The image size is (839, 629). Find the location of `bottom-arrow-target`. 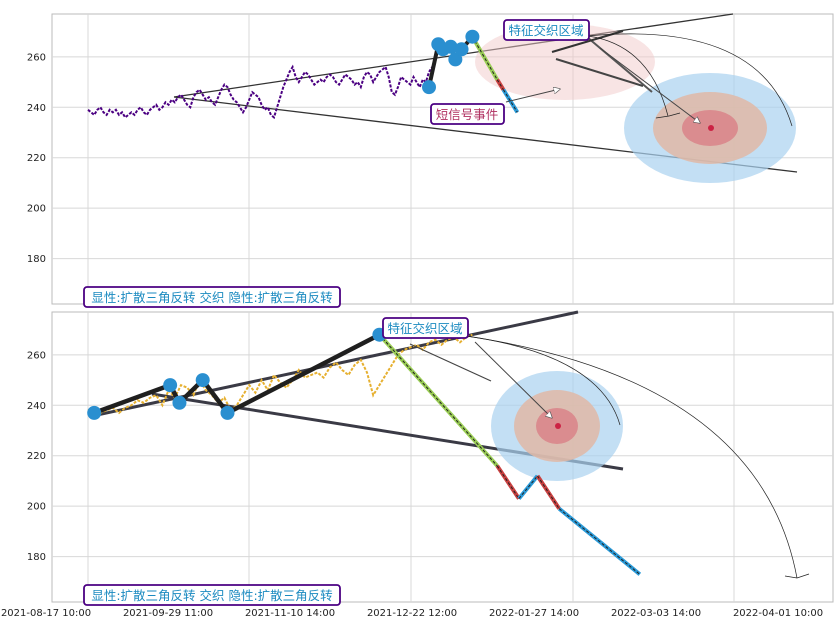

bottom-arrow-target is located at coordinates (513, 379).